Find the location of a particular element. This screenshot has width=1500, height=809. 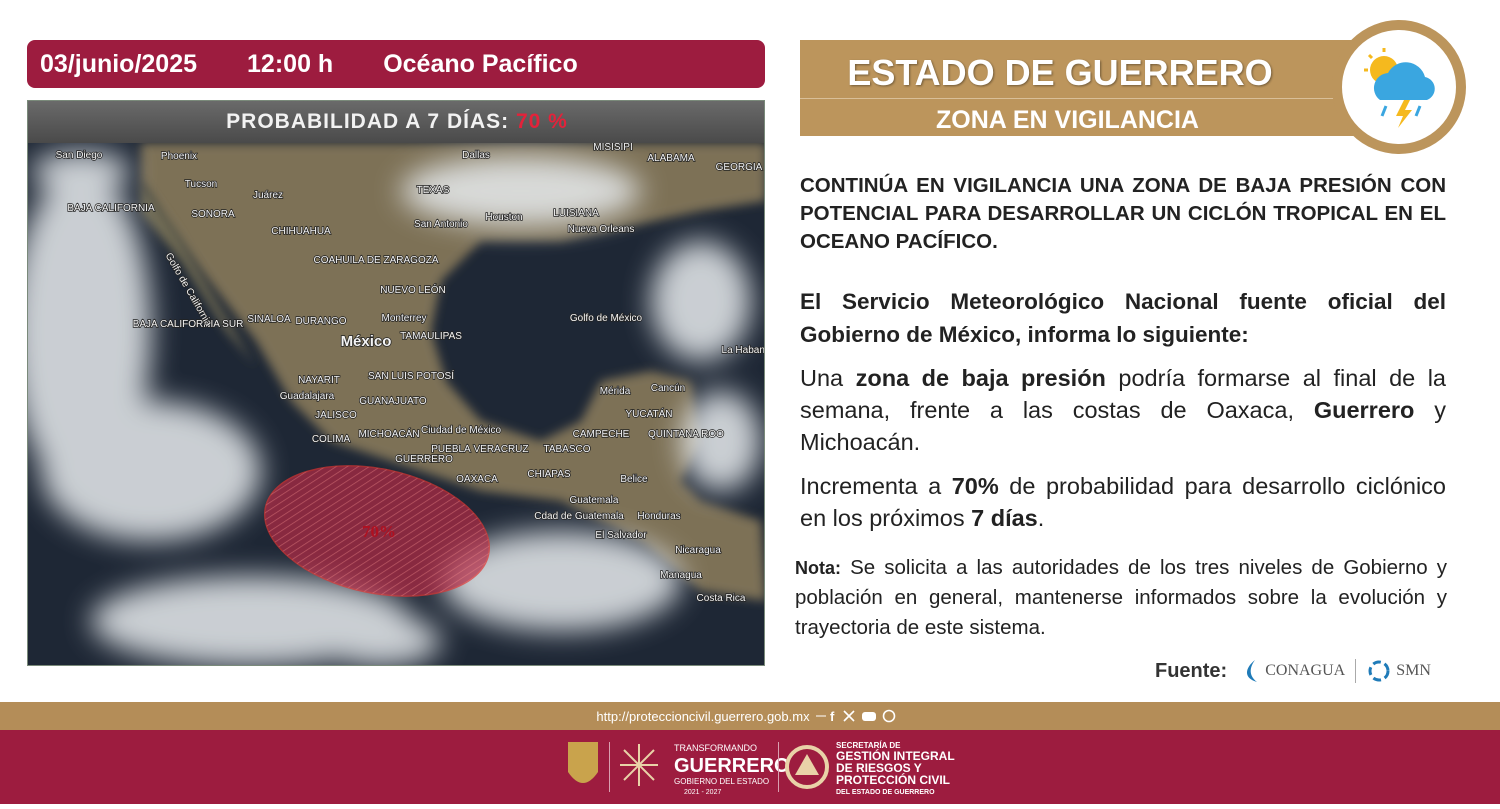

map-label: Tucson is located at coordinates (201, 184).